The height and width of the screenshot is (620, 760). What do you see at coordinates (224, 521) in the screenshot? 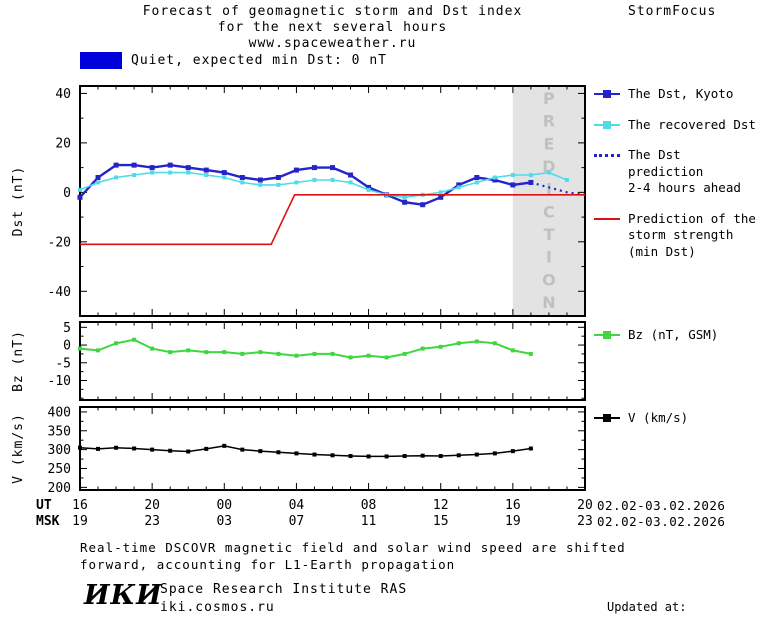
I see `x-tick-label: 03` at bounding box center [224, 521].